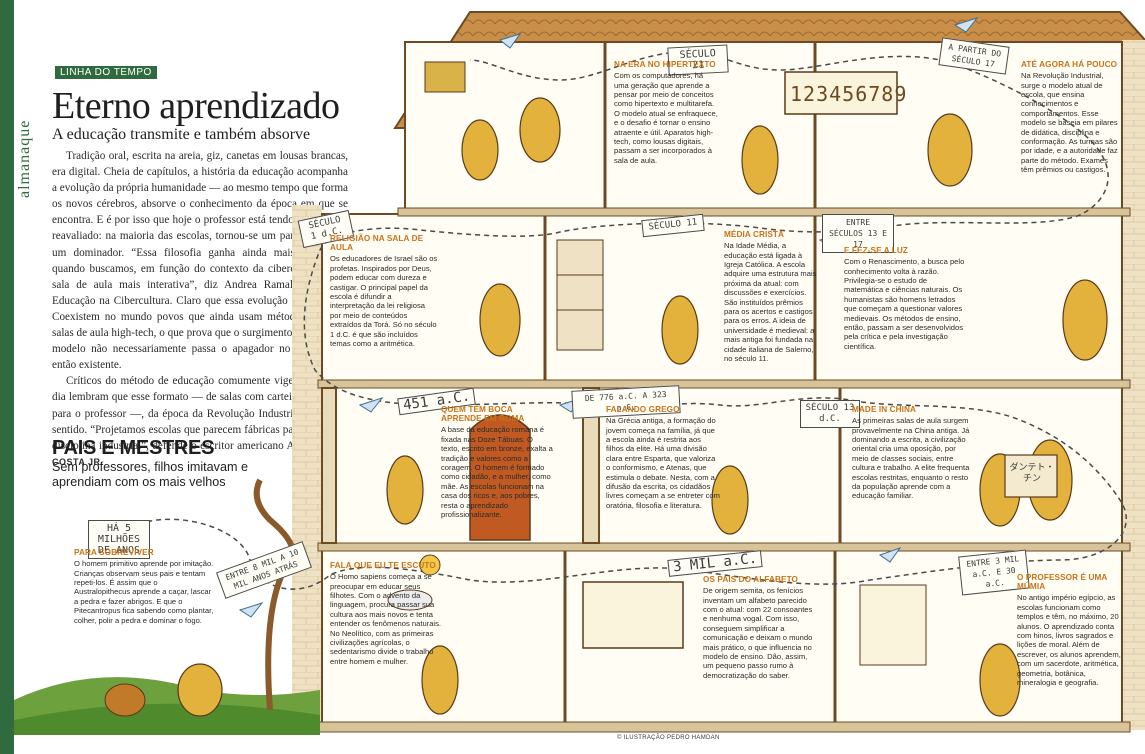  What do you see at coordinates (274, 594) in the screenshot?
I see `tree` at bounding box center [274, 594].